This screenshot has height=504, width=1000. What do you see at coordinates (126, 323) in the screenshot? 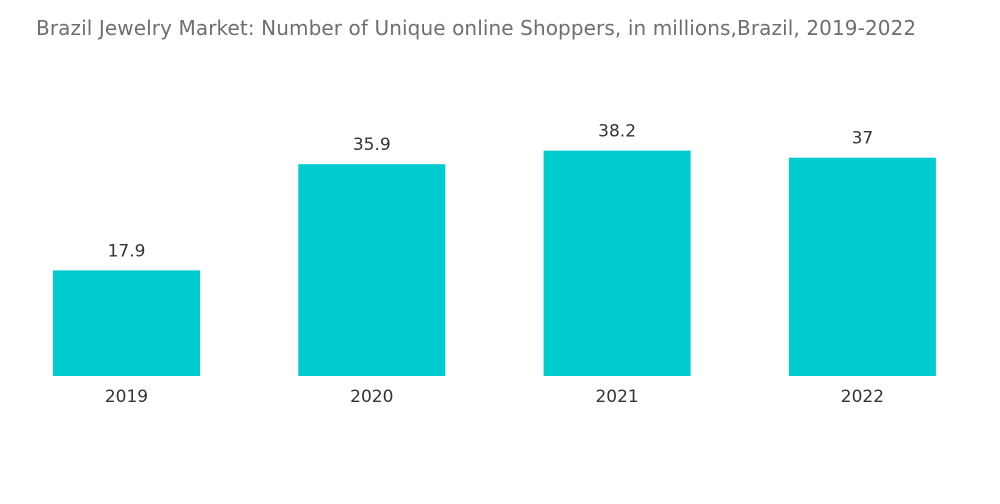
I see `bar-2019` at bounding box center [126, 323].